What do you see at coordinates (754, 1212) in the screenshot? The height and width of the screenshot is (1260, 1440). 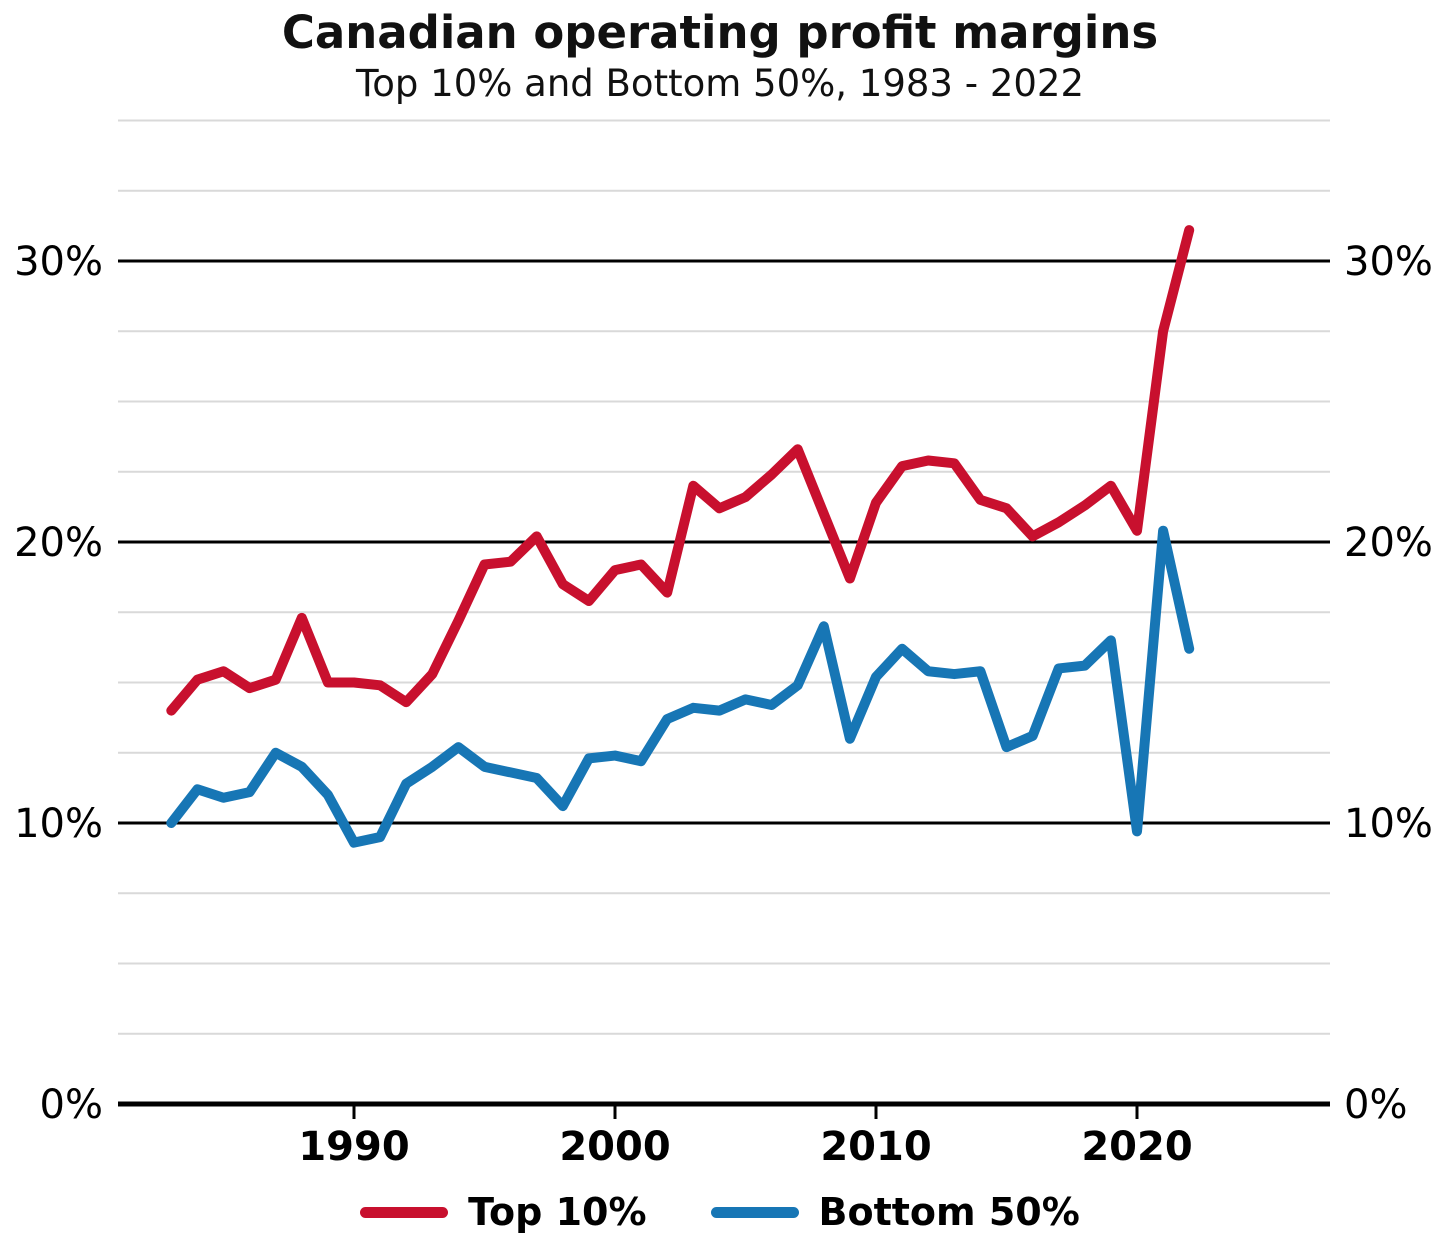 I see `legend-swatch-bottom50-icon` at bounding box center [754, 1212].